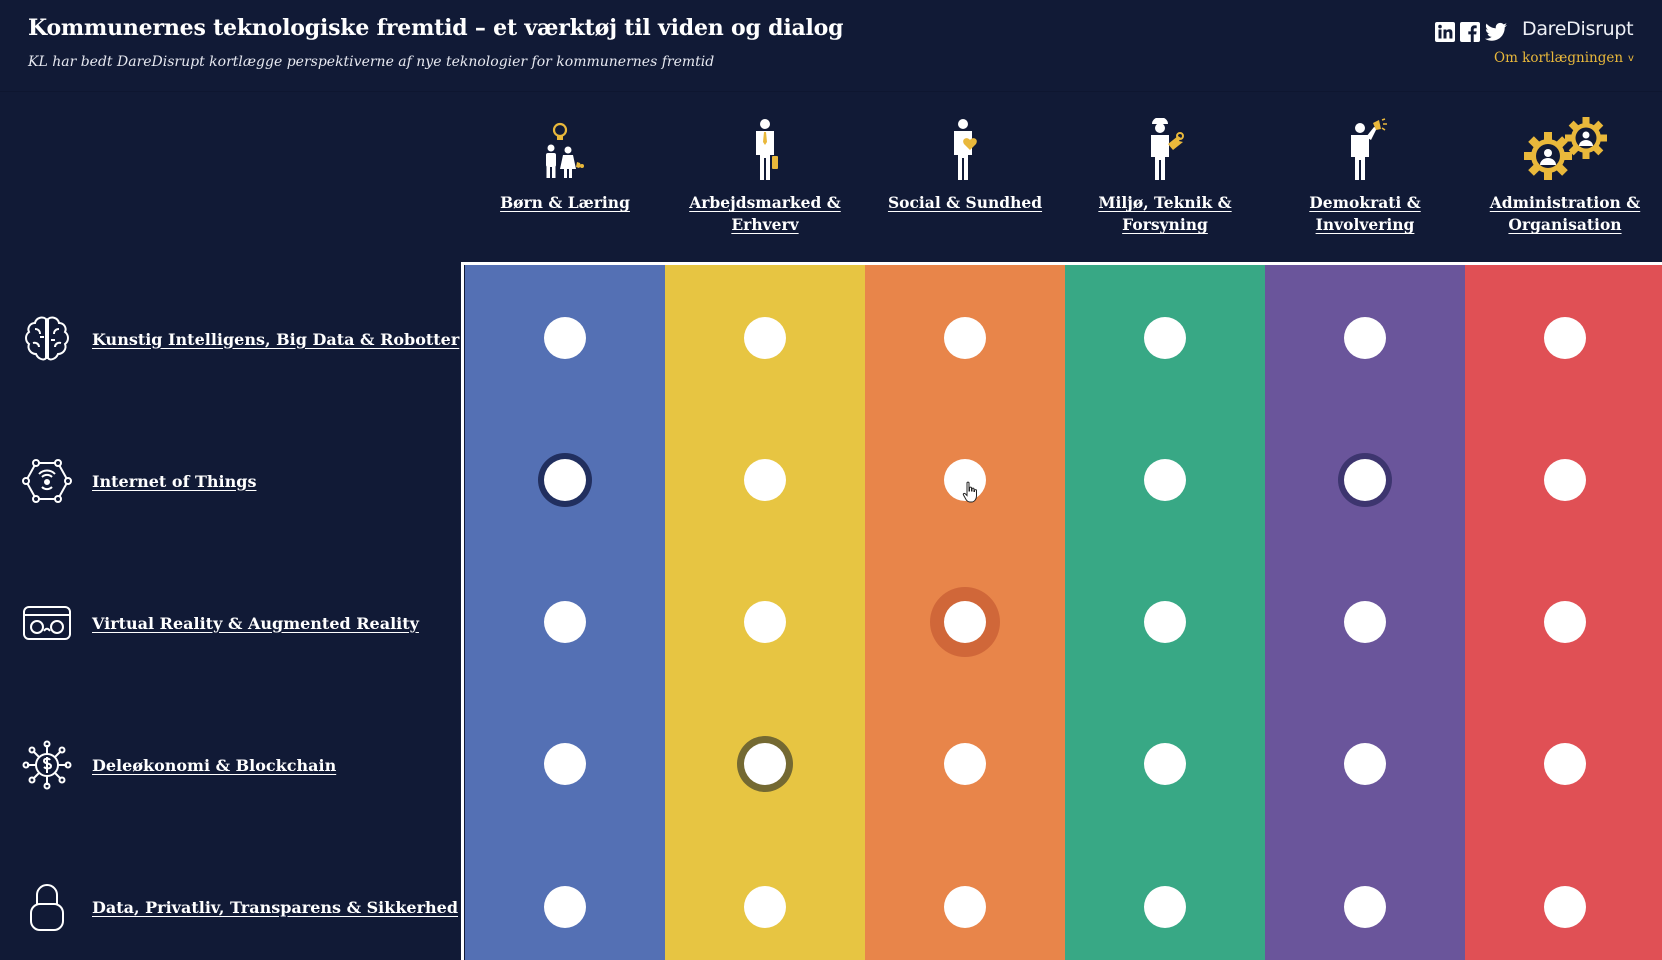 This screenshot has width=1662, height=960. I want to click on dot-iot-arbejd, so click(765, 480).